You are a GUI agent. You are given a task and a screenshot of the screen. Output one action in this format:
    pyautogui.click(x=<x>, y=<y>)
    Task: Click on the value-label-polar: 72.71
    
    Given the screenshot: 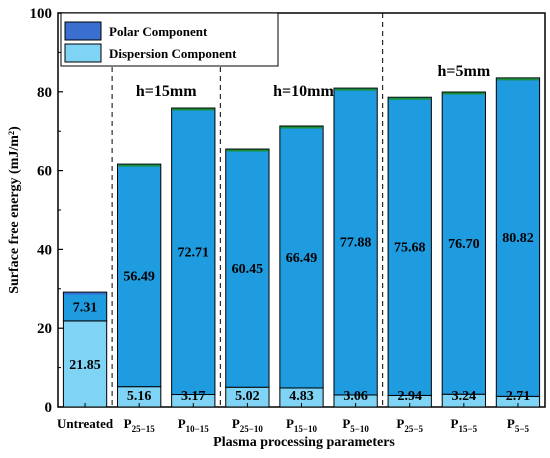 What is the action you would take?
    pyautogui.click(x=194, y=252)
    